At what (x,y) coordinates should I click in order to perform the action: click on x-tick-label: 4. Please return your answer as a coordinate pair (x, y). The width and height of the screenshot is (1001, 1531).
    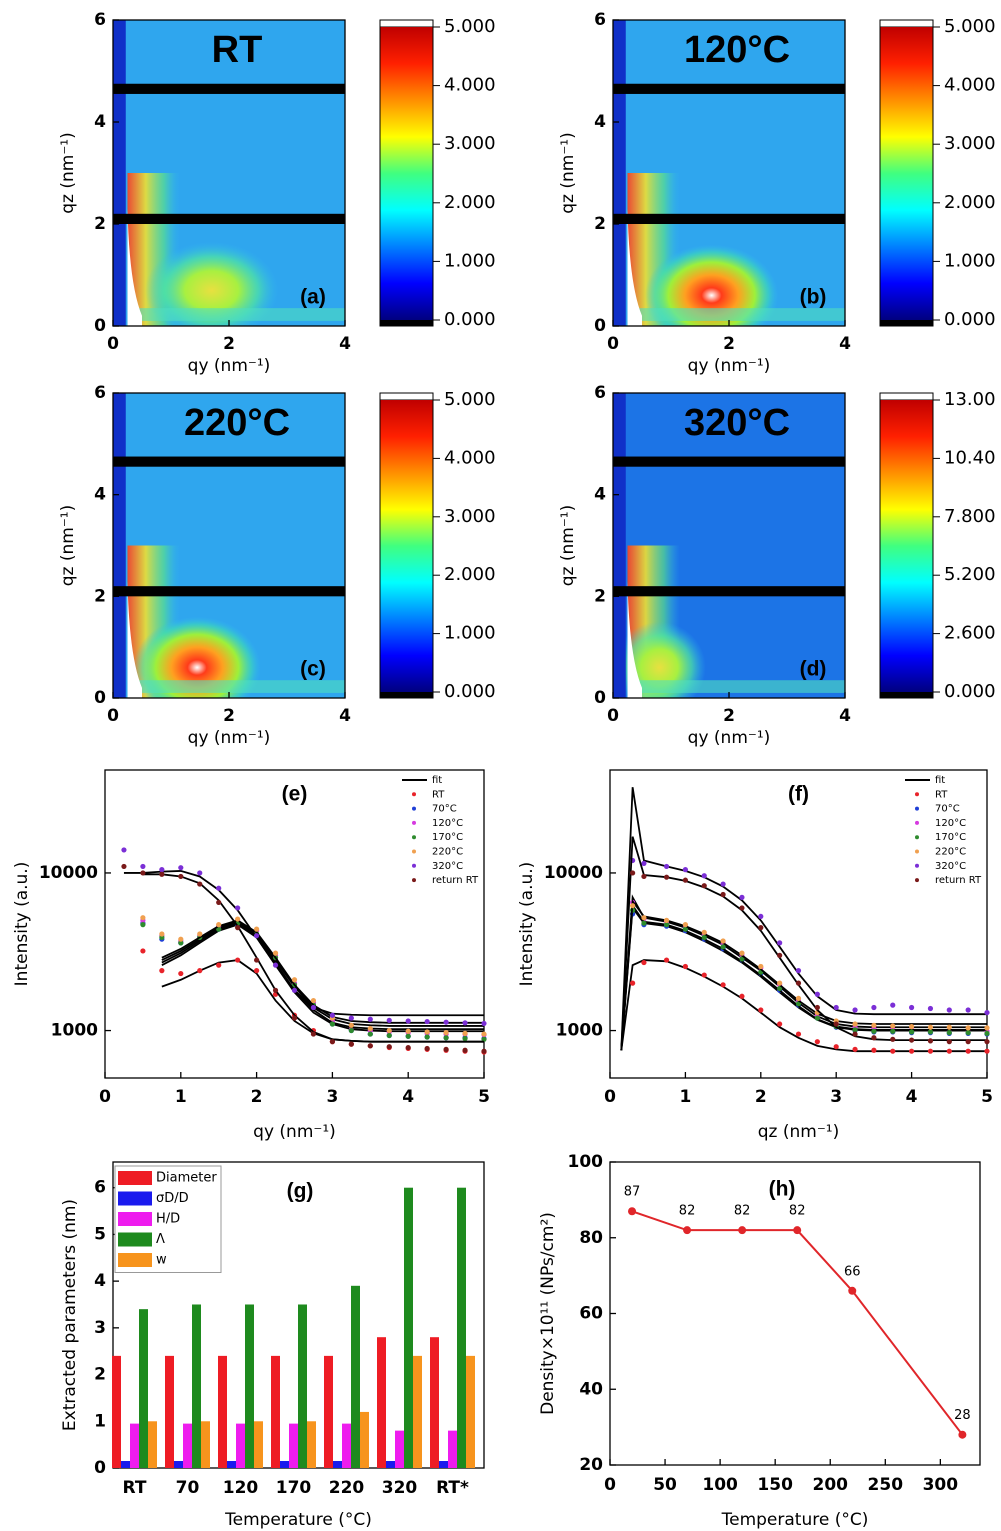
    Looking at the image, I should click on (345, 716).